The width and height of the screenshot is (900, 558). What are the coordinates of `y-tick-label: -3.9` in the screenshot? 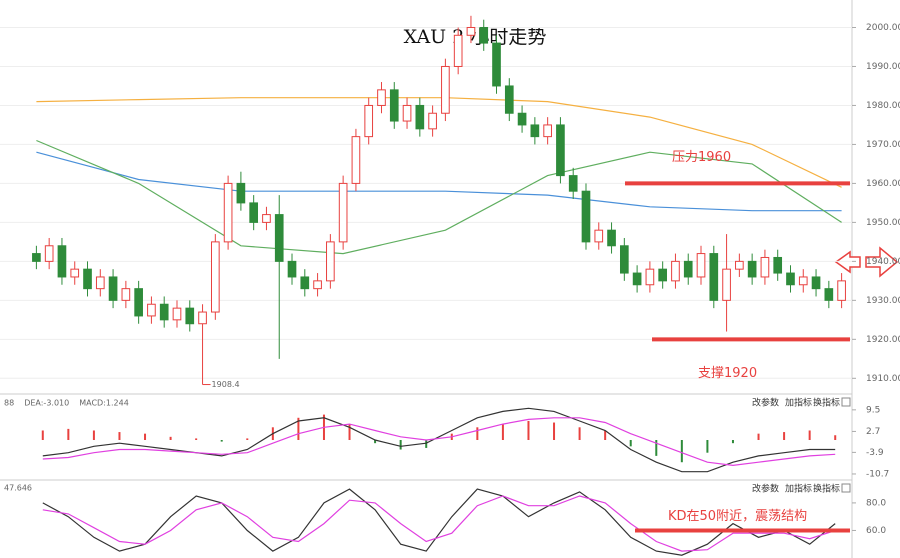 It's located at (875, 453).